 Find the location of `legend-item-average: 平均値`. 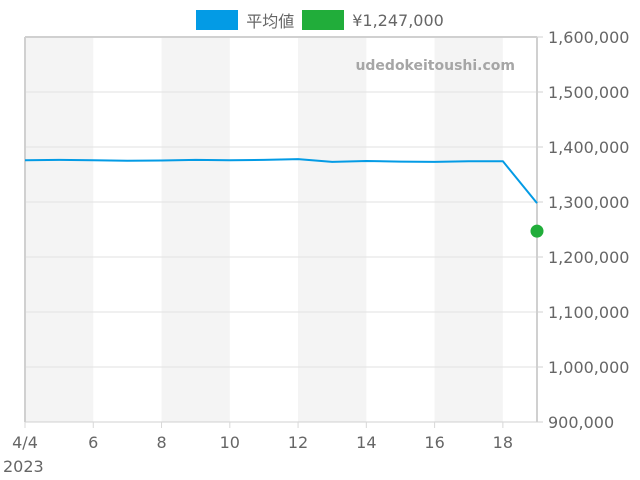

legend-item-average: 平均値 is located at coordinates (245, 20).